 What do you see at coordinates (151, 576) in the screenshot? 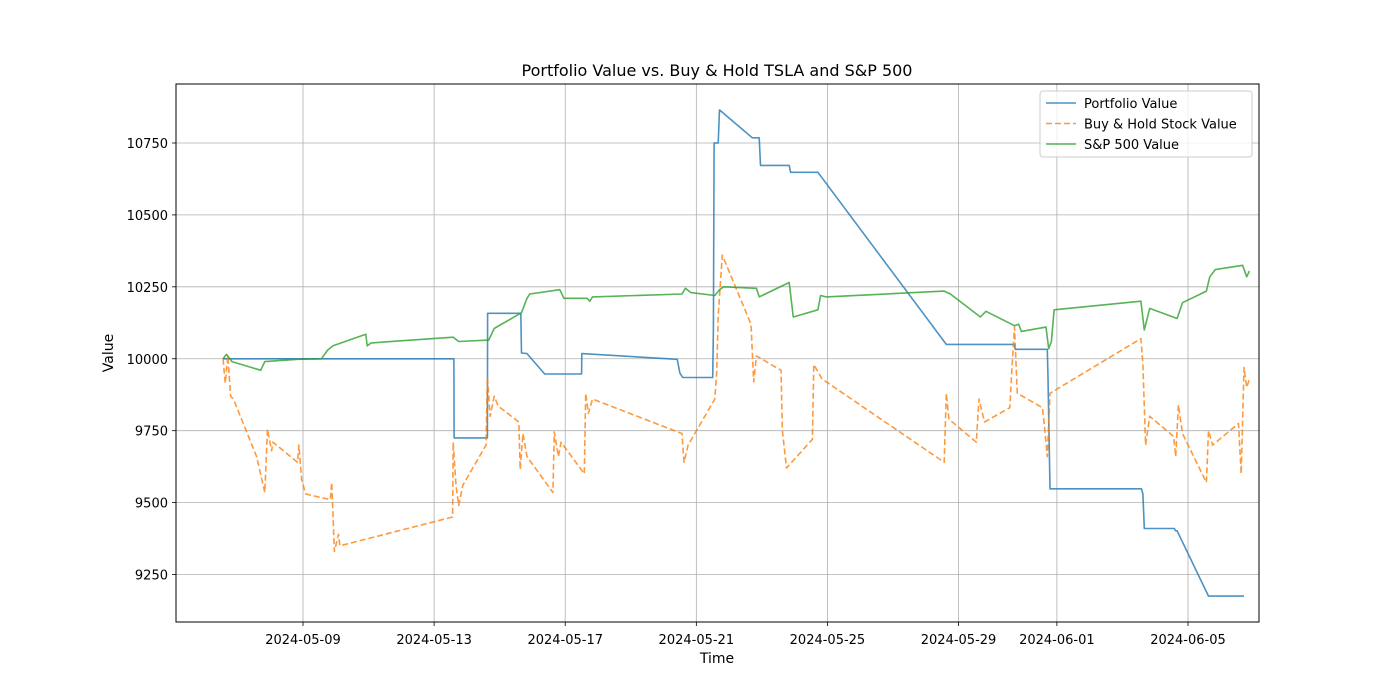
I see `y-tick-label: 9250` at bounding box center [151, 576].